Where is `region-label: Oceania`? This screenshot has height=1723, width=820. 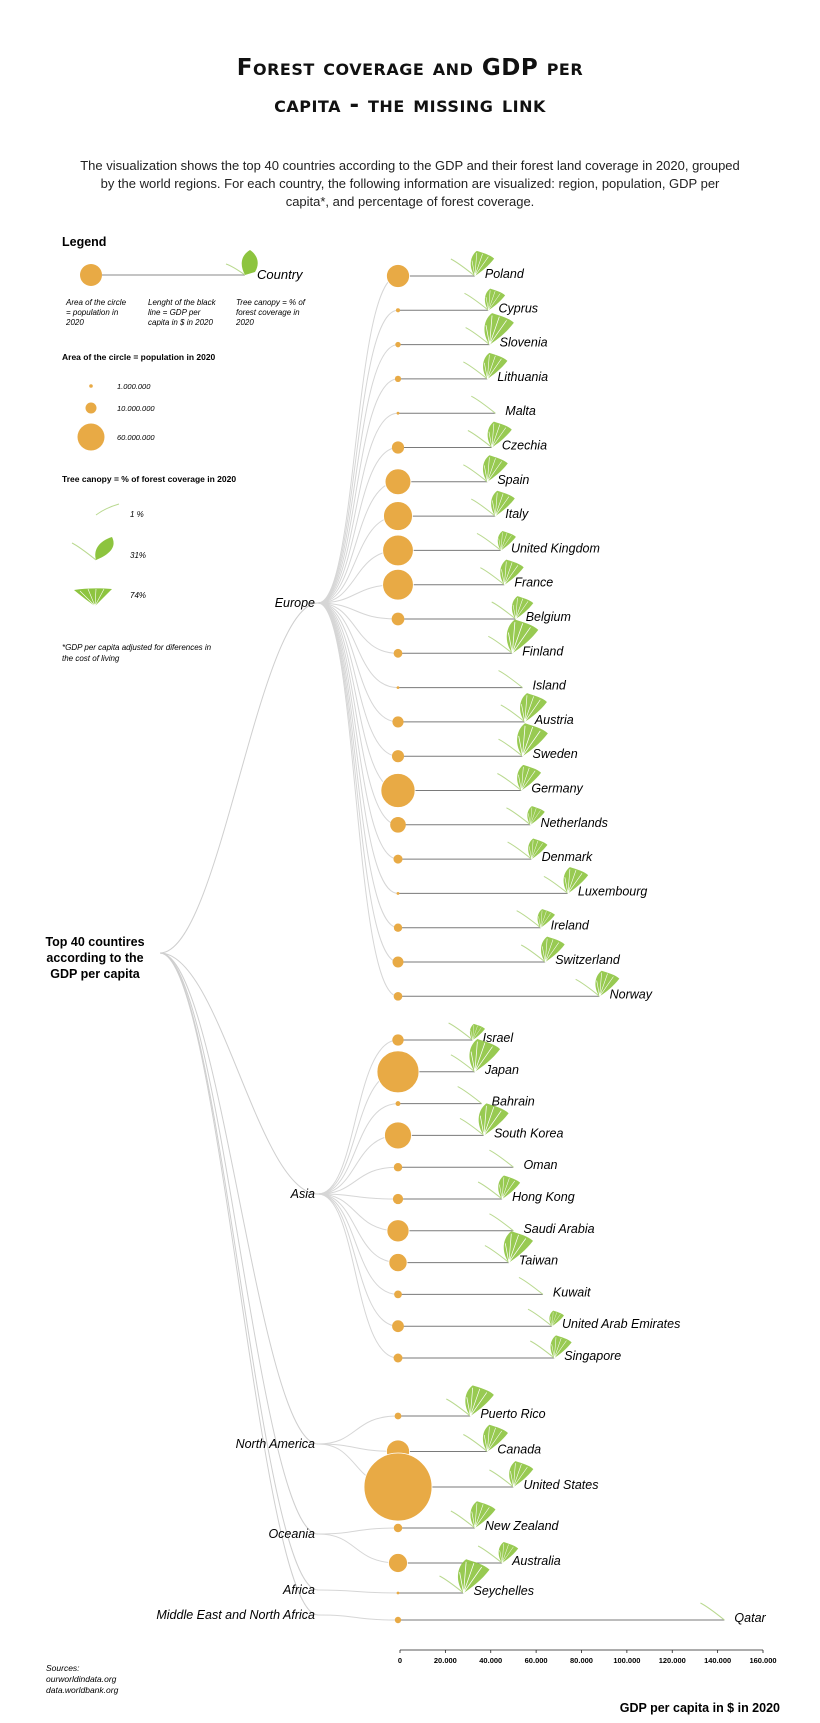
region-label: Oceania is located at coordinates (291, 1534).